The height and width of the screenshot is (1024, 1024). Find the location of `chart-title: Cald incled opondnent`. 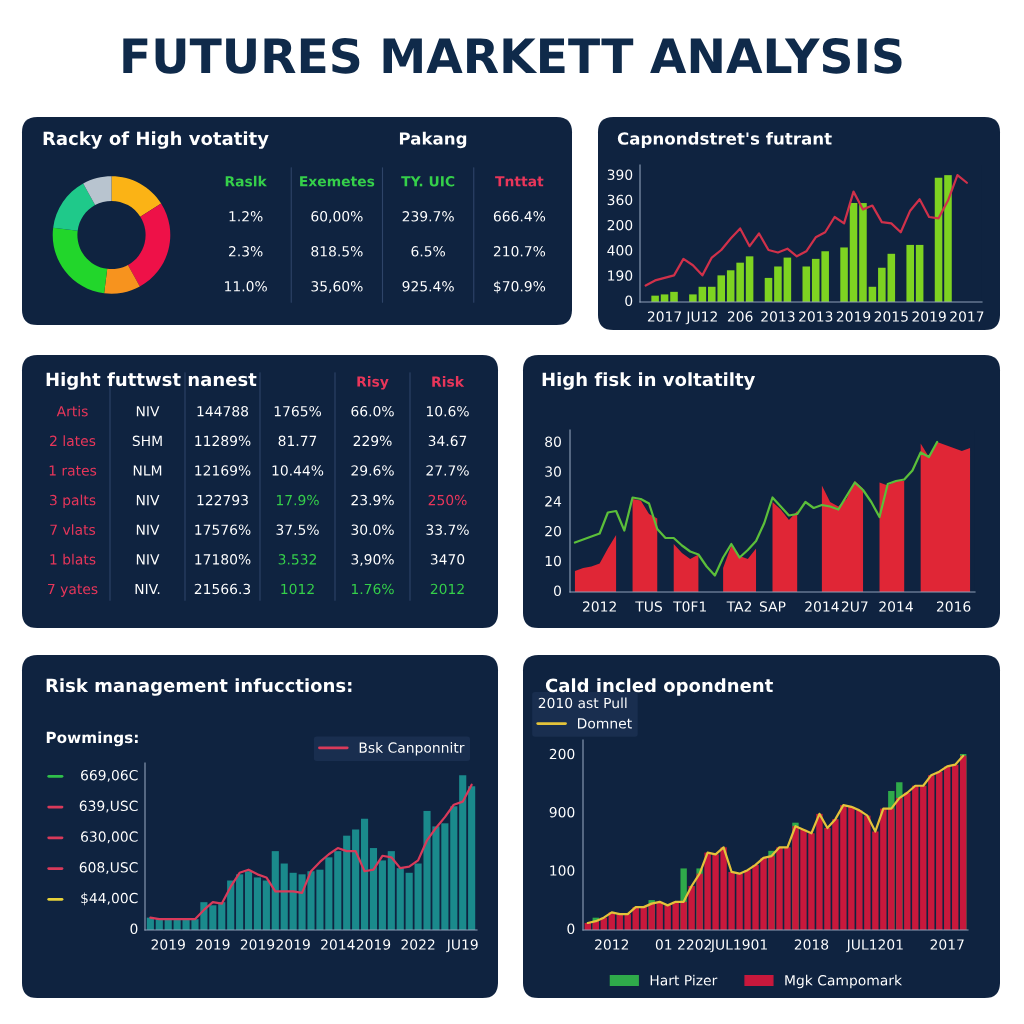

chart-title: Cald incled opondnent is located at coordinates (659, 687).